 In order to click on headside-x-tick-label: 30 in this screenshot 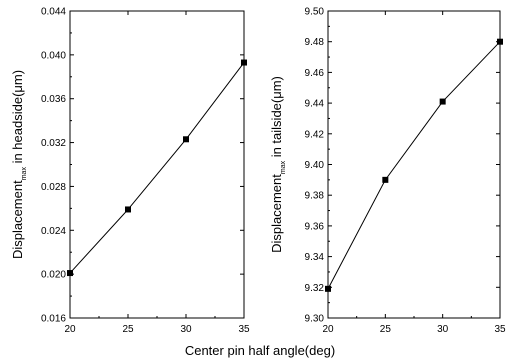, I will do `click(186, 329)`.